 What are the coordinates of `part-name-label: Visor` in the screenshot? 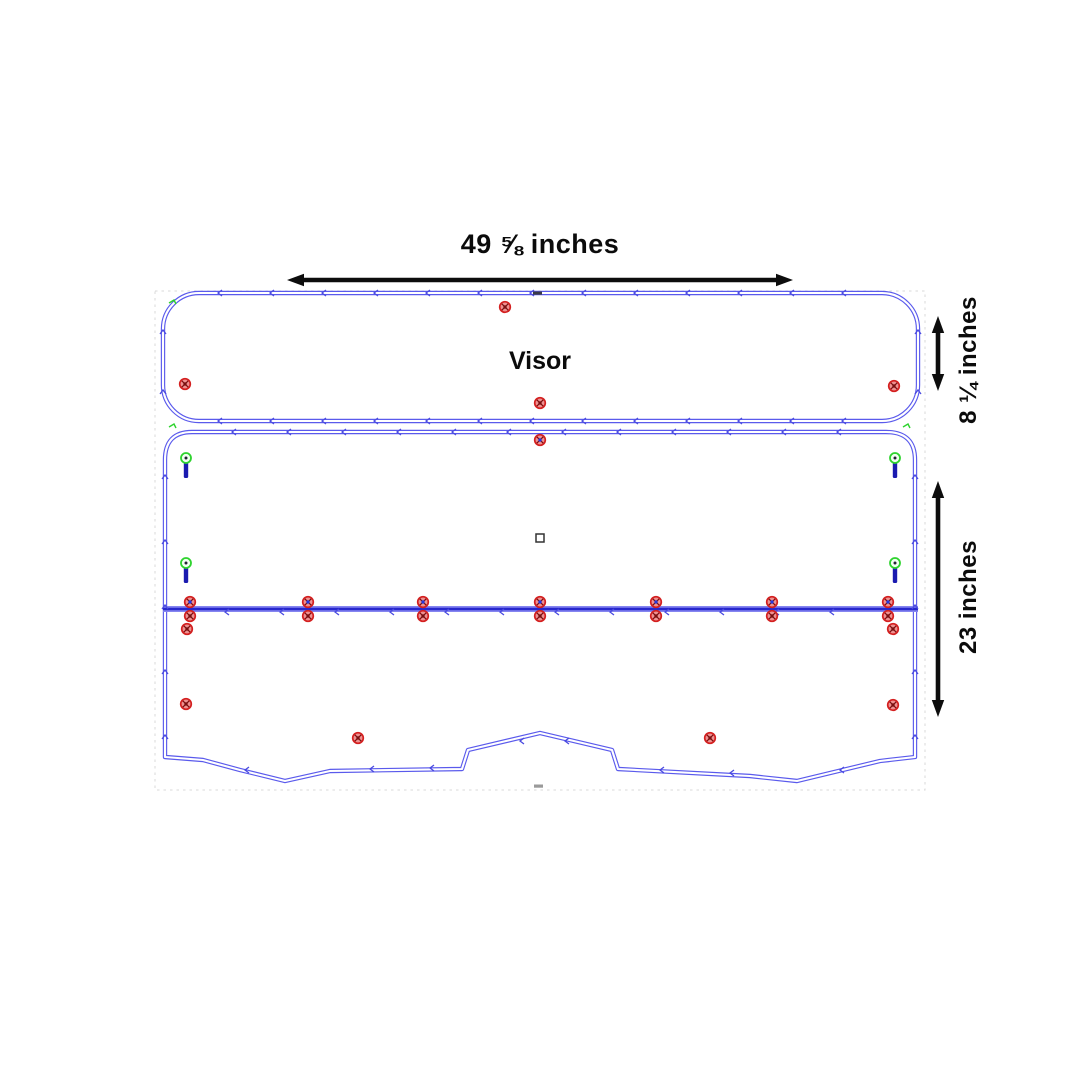 It's located at (540, 361).